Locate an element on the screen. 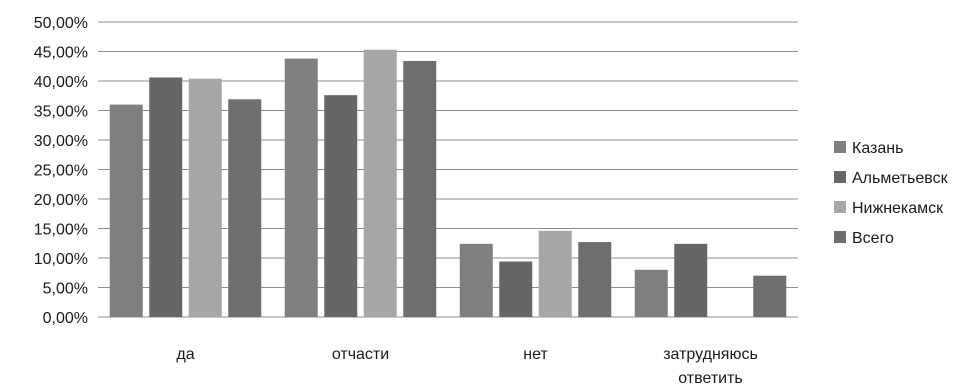  x-category-label: да is located at coordinates (185, 354).